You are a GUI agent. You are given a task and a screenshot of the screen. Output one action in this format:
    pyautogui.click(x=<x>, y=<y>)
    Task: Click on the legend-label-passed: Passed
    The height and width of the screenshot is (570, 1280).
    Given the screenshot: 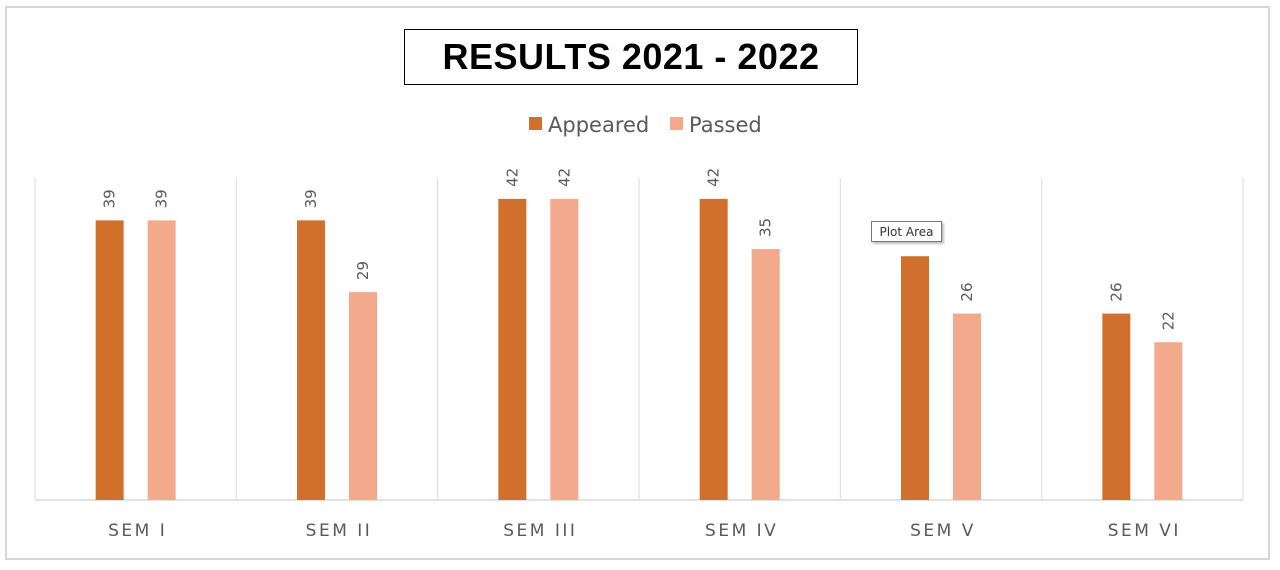 What is the action you would take?
    pyautogui.click(x=725, y=125)
    